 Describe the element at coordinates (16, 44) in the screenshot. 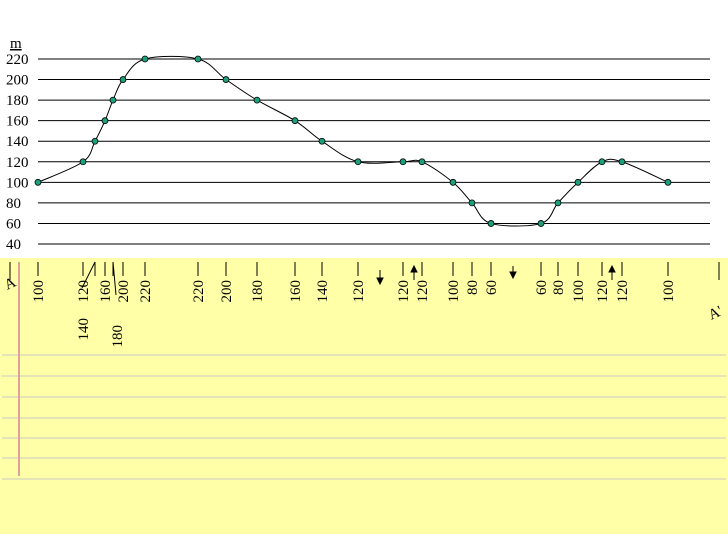

I see `y-axis-label: m` at that location.